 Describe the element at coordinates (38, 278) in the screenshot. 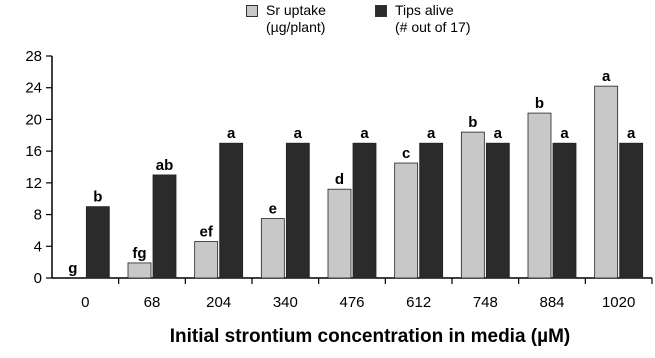

I see `y-tick-label: 0` at that location.